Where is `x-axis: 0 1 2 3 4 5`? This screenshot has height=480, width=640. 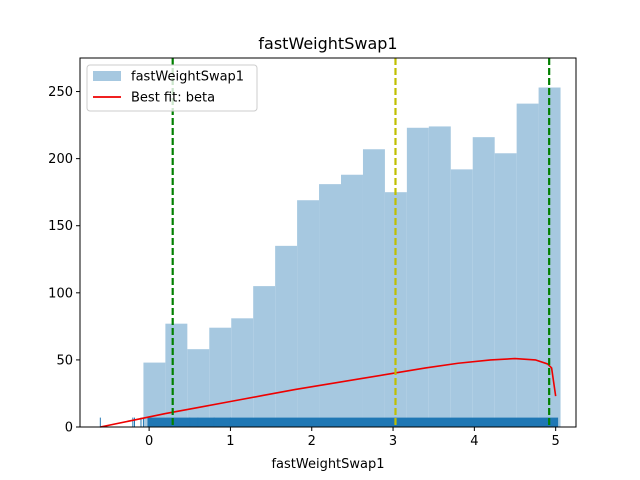
x-axis: 0 1 2 3 4 5 is located at coordinates (352, 438).